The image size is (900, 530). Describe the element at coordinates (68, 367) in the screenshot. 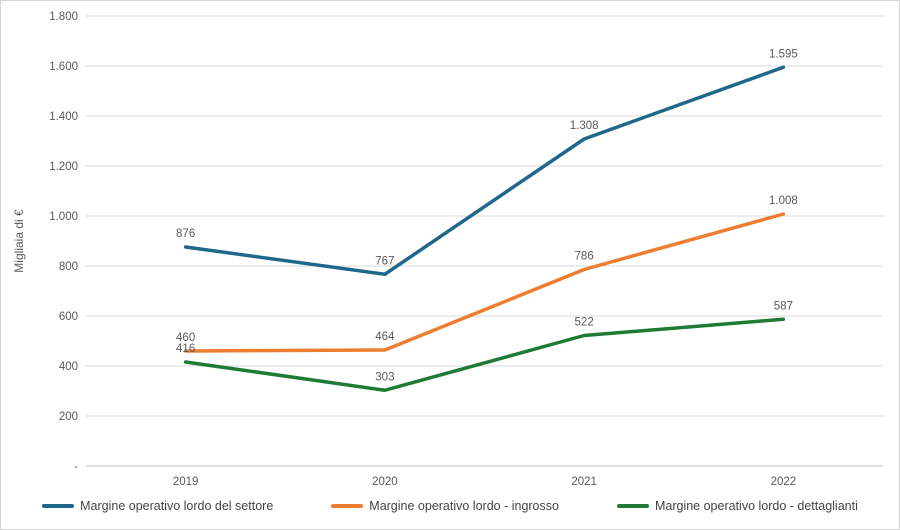

I see `y-tick-label: 400` at that location.